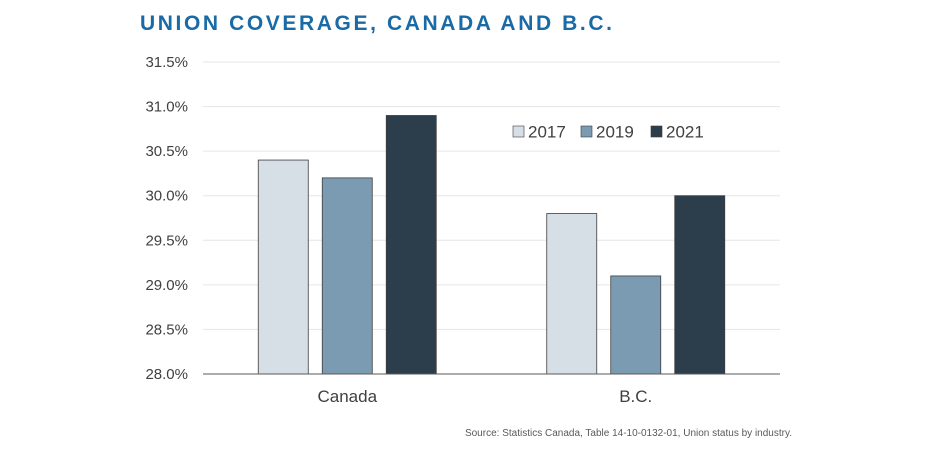  What do you see at coordinates (166, 329) in the screenshot?
I see `y-tick-label: 28.5%` at bounding box center [166, 329].